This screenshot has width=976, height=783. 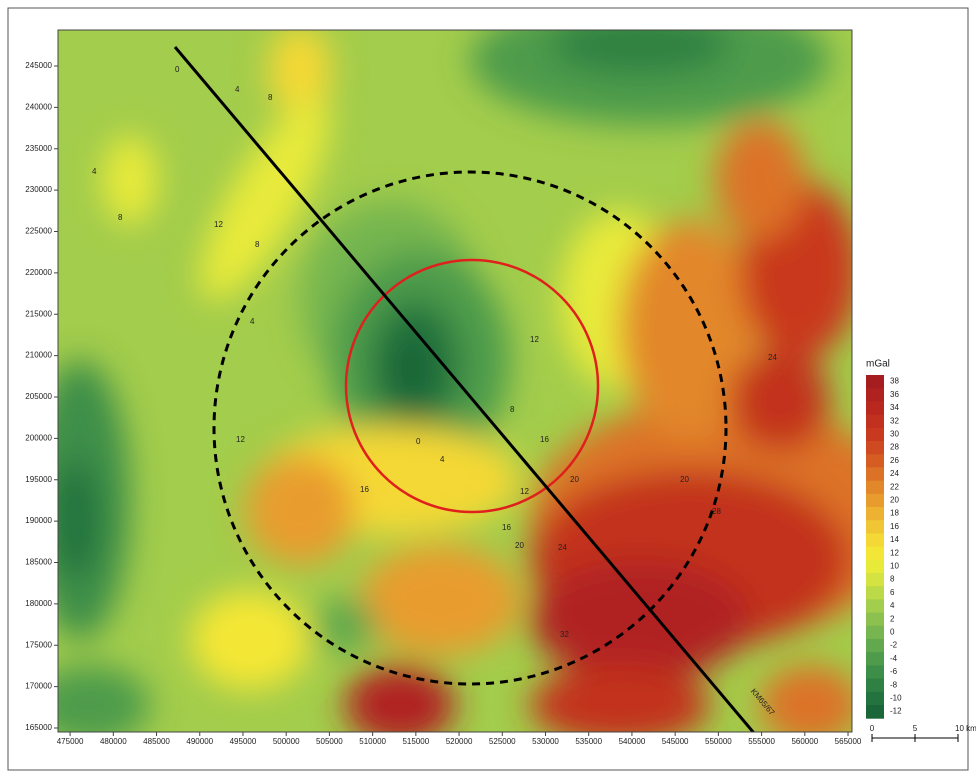 What do you see at coordinates (38, 562) in the screenshot?
I see `y-tick-label: 185000` at bounding box center [38, 562].